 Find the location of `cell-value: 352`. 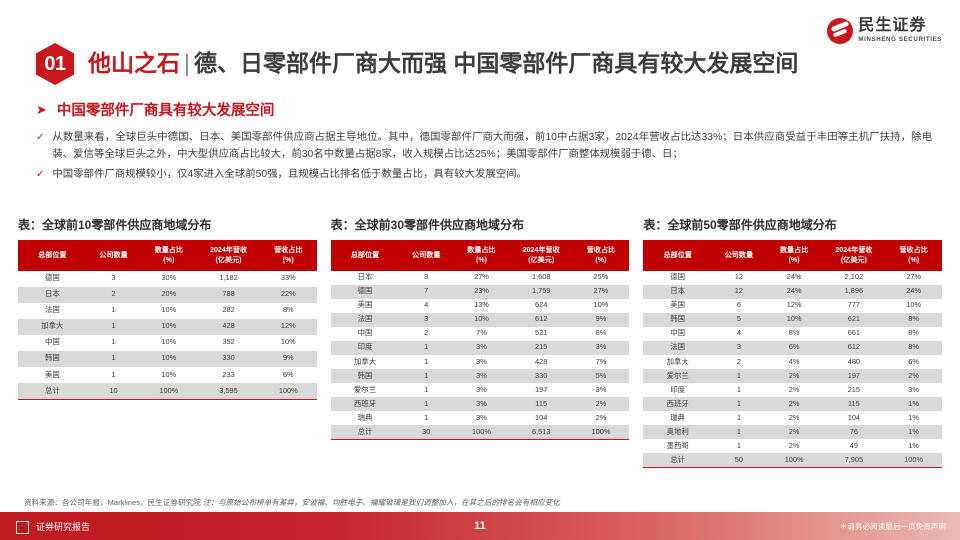

cell-value: 352 is located at coordinates (228, 342).